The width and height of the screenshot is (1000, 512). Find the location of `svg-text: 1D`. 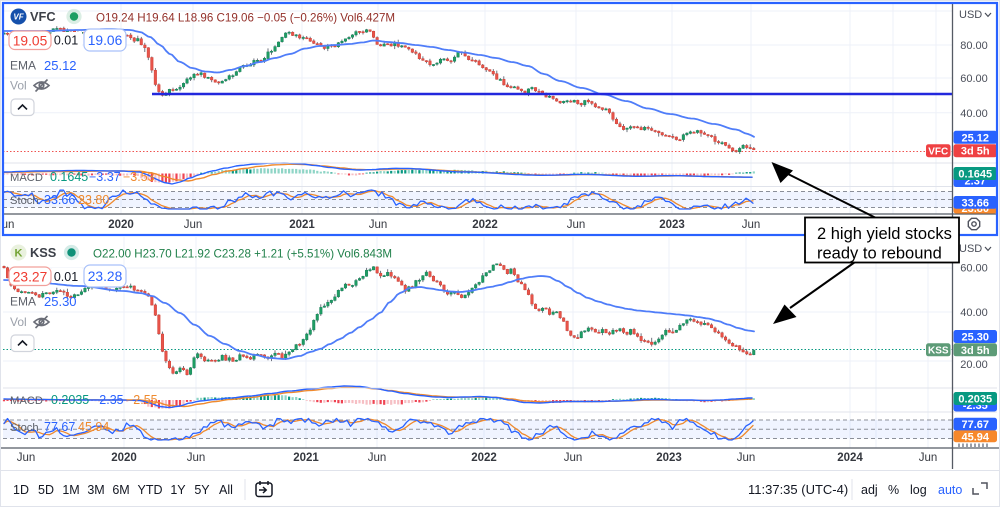

svg-text: 1D is located at coordinates (21, 490).